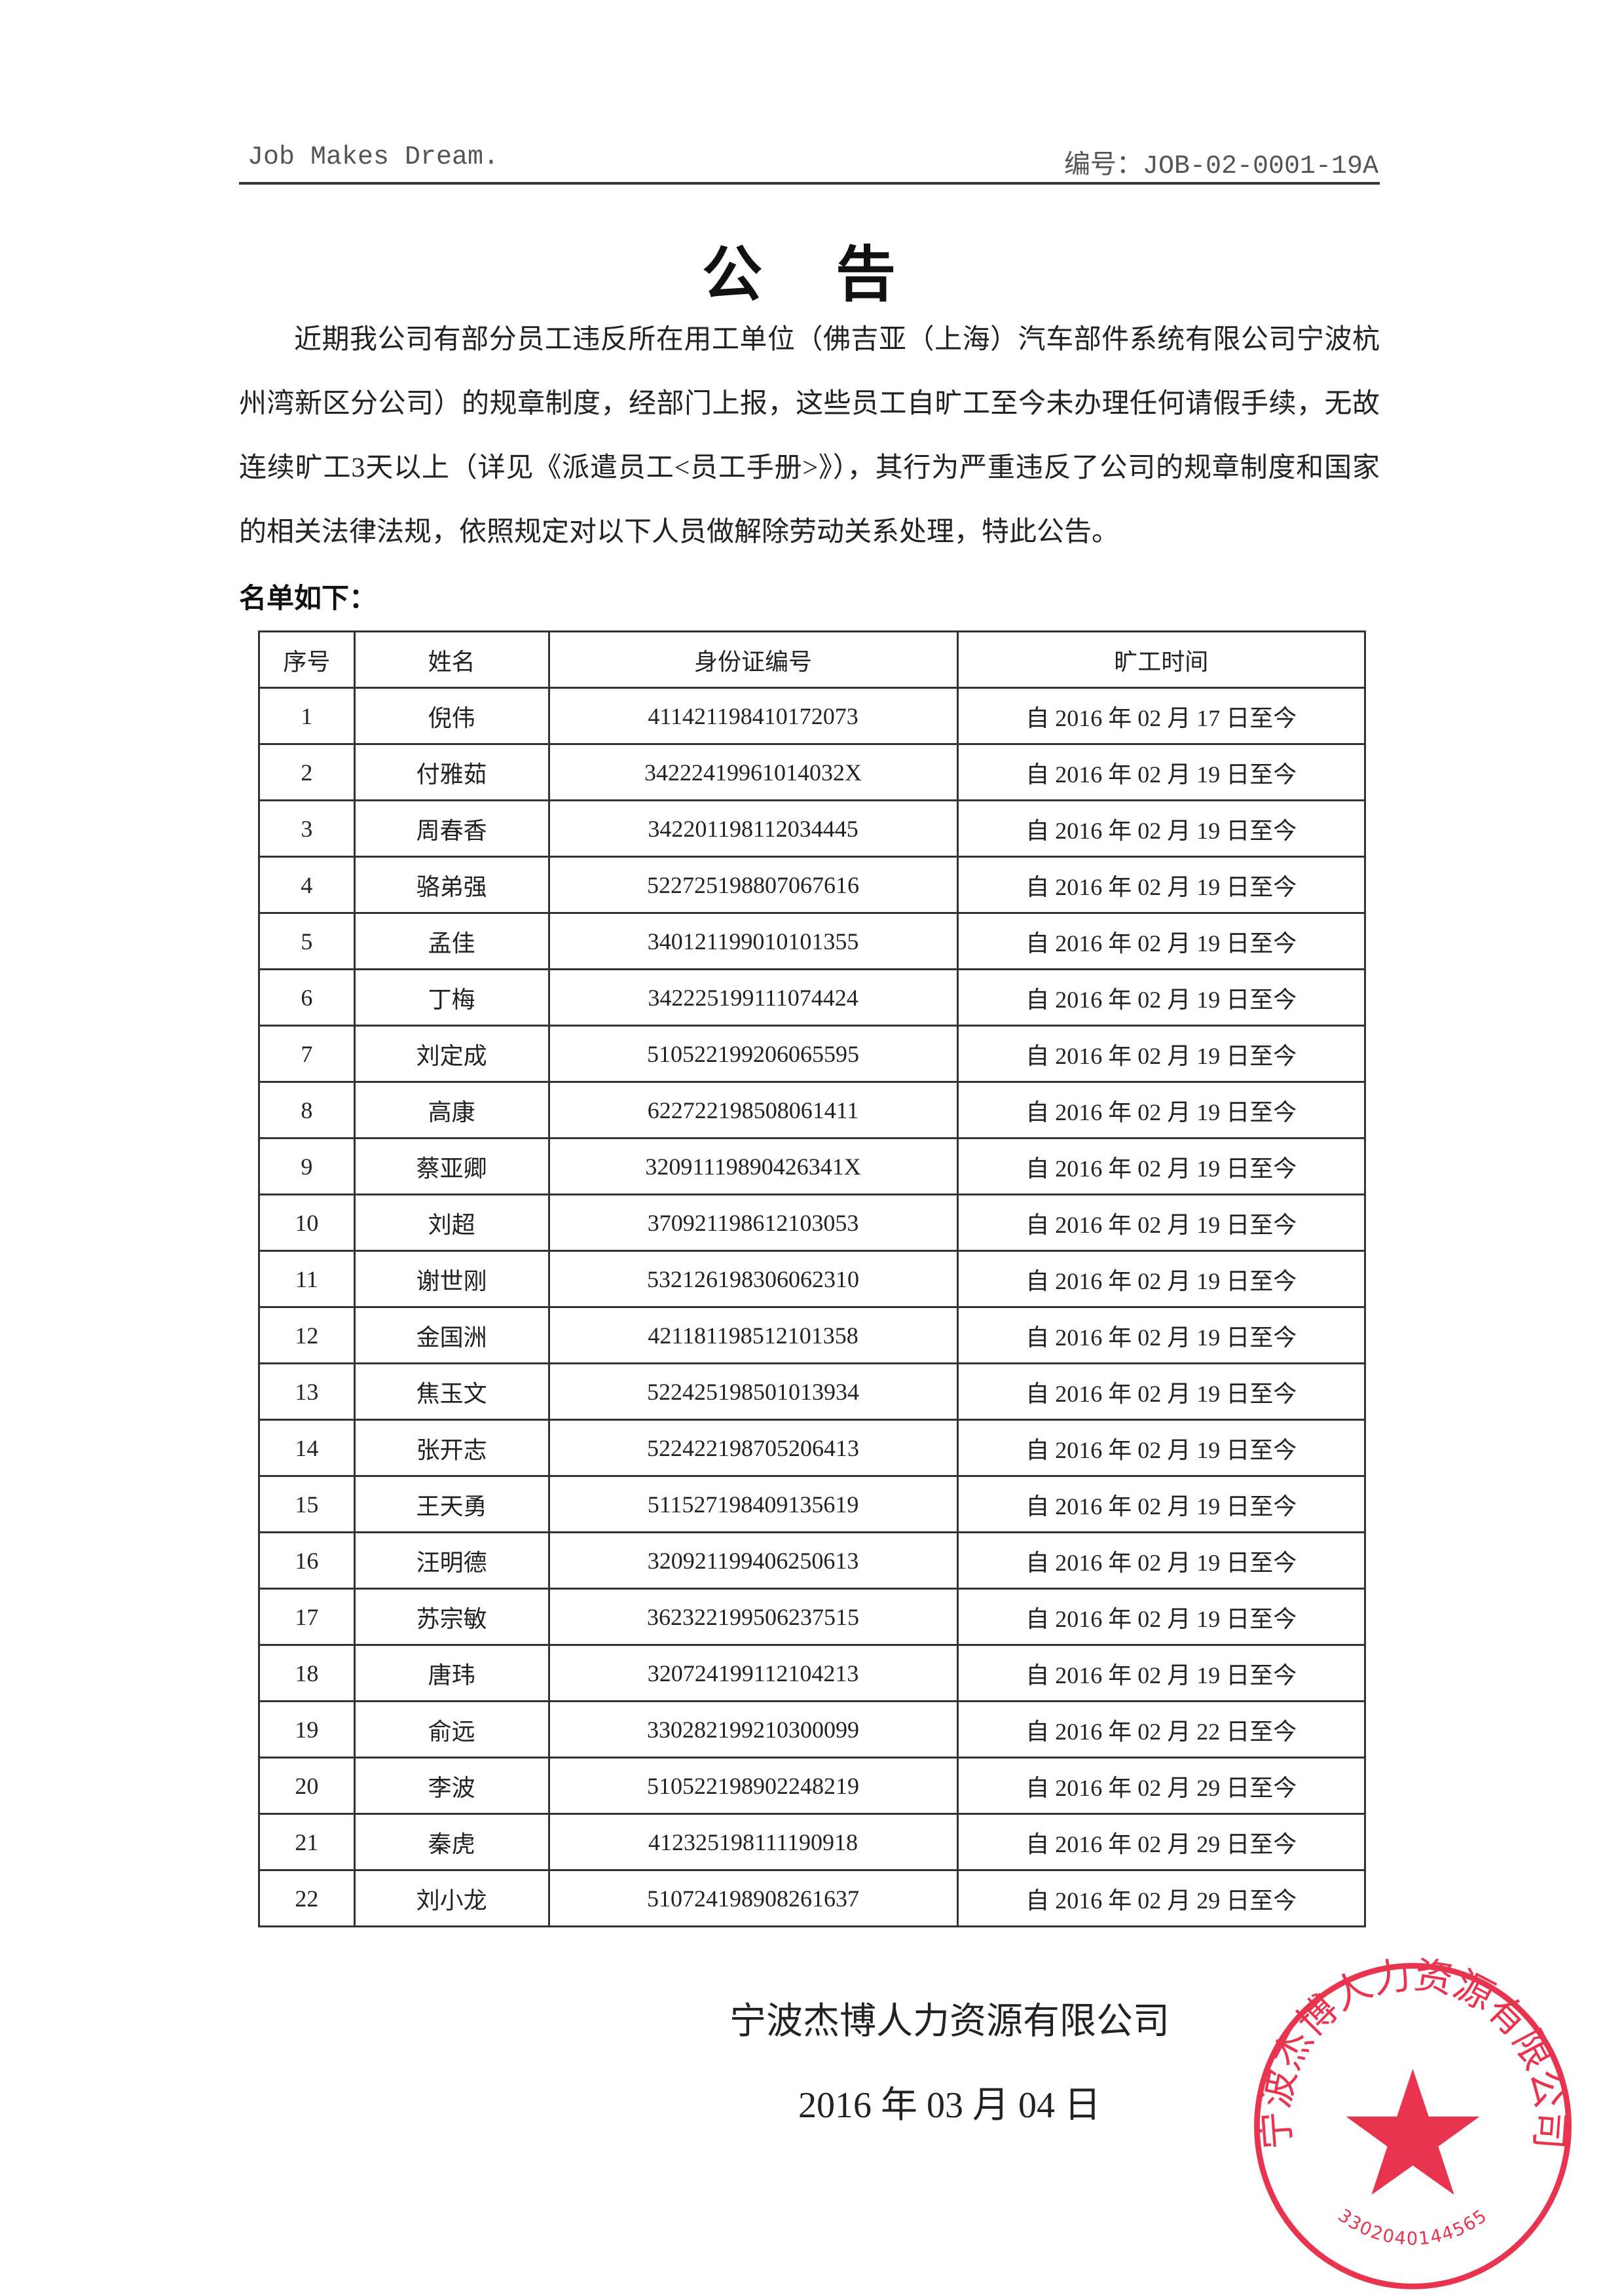 The width and height of the screenshot is (1624, 2296). What do you see at coordinates (753, 1448) in the screenshot?
I see `id-number: 522422198705206413` at bounding box center [753, 1448].